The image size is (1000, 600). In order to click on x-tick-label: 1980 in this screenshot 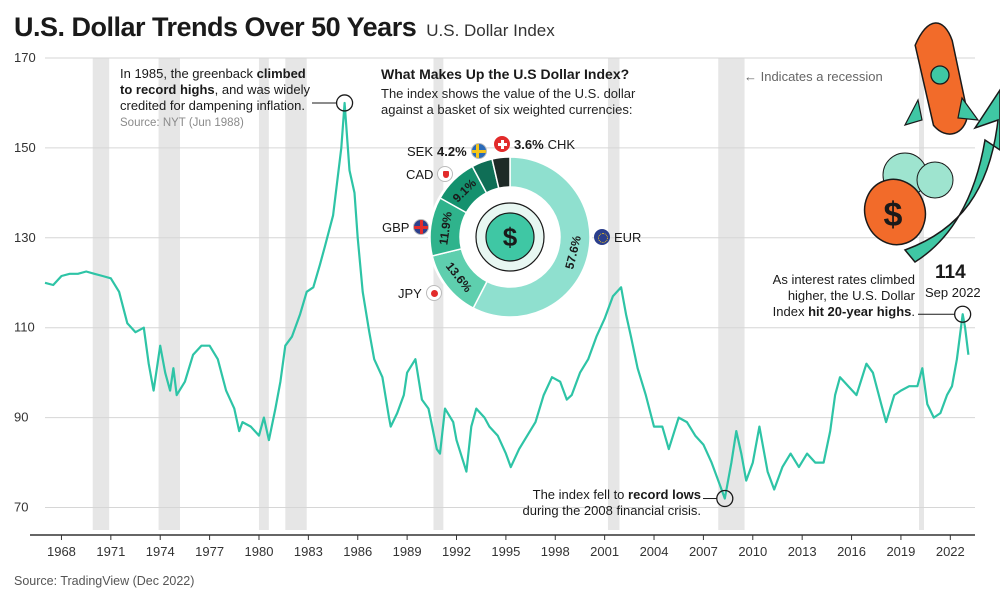, I will do `click(259, 551)`.